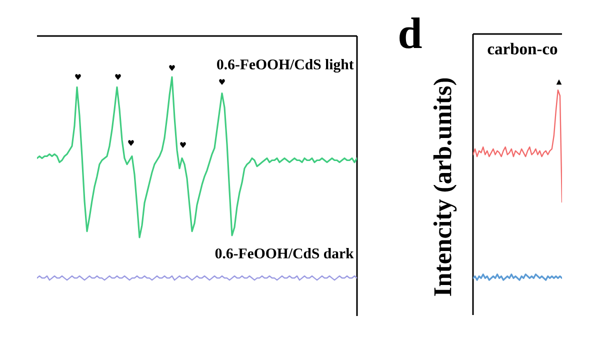  What do you see at coordinates (284, 253) in the screenshot?
I see `series-label: 0.6-FeOOH/CdS dark` at bounding box center [284, 253].